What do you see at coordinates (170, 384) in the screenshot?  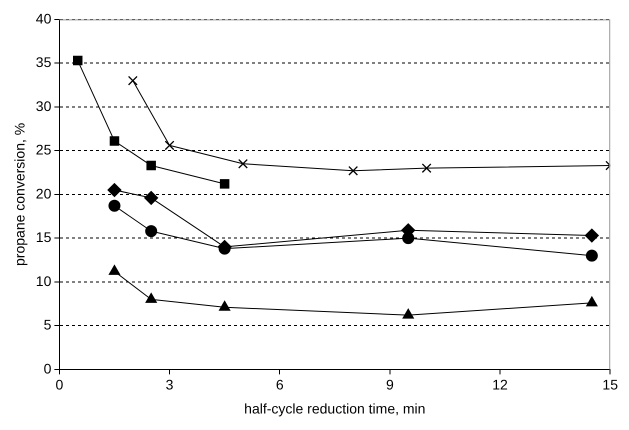 I see `x-tick-label: 3` at bounding box center [170, 384].